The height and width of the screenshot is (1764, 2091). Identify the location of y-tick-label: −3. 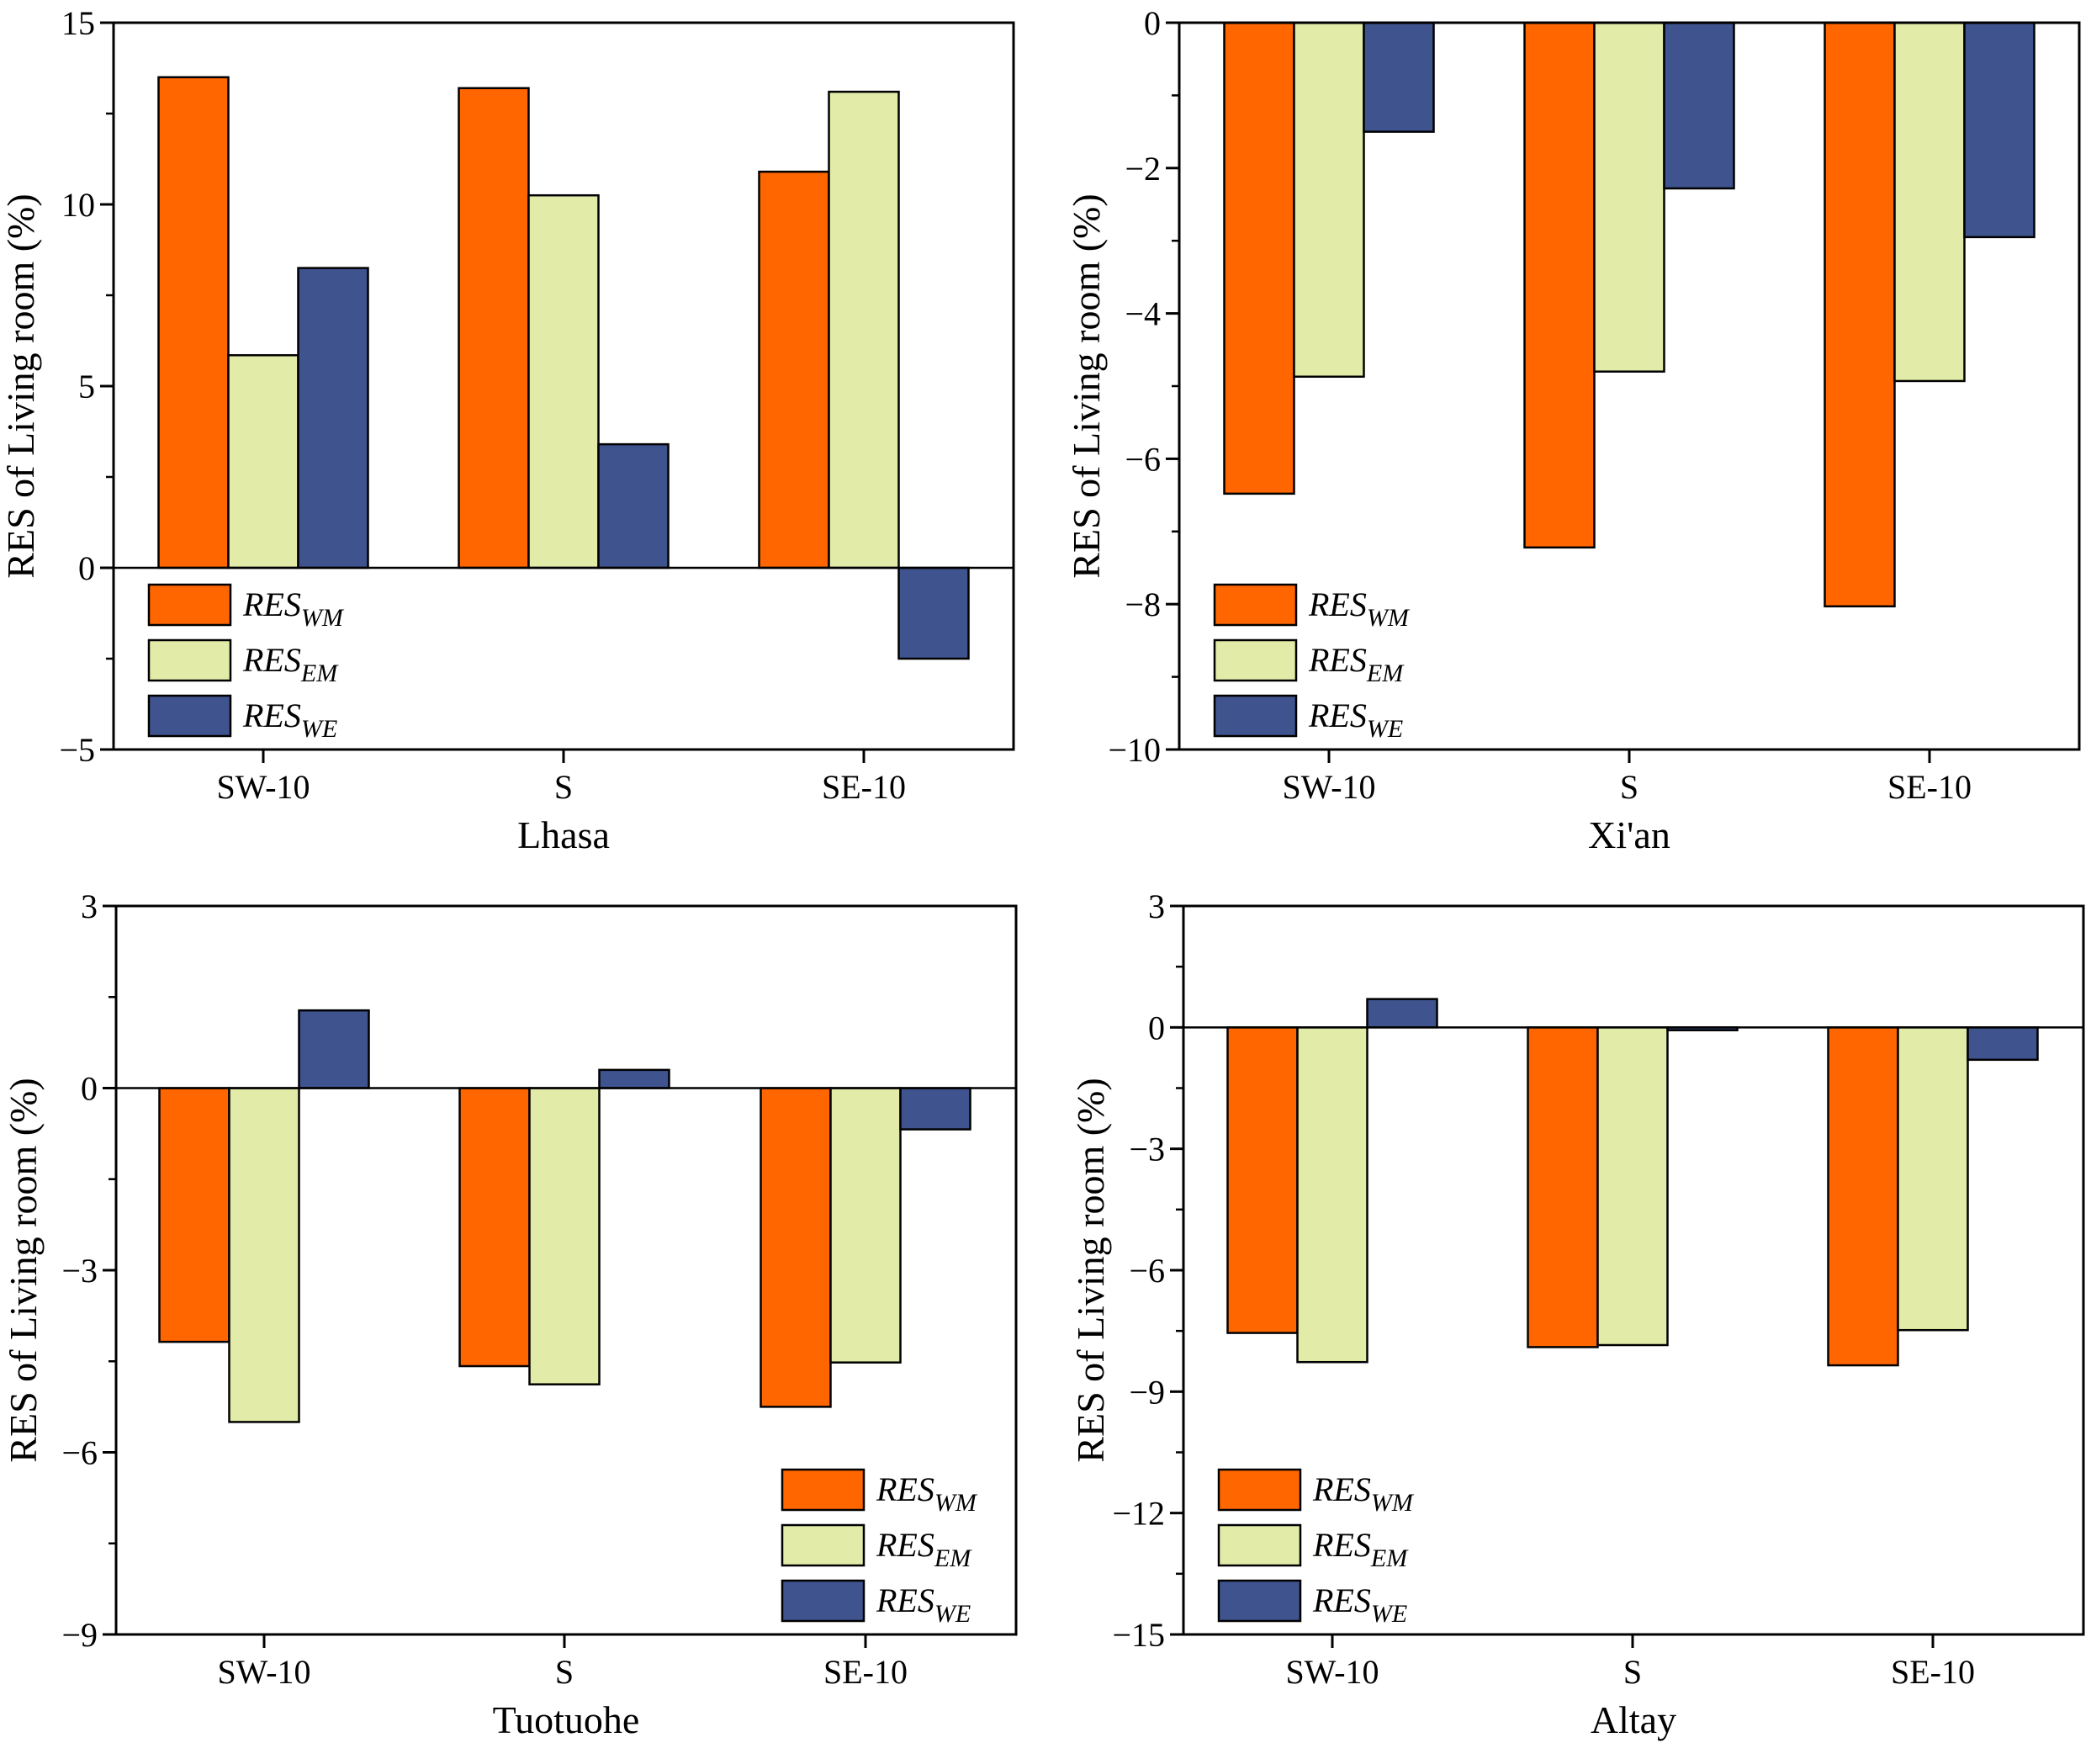
(1147, 1149).